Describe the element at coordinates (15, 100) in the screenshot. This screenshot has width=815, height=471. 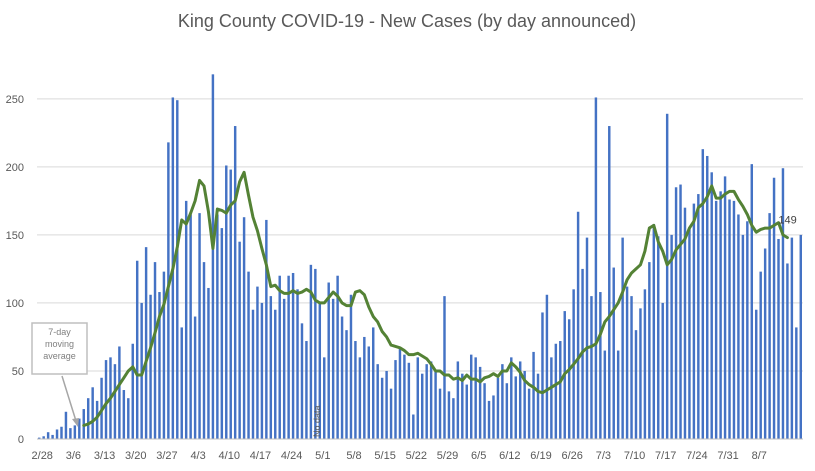
I see `y-tick-label: 250` at that location.